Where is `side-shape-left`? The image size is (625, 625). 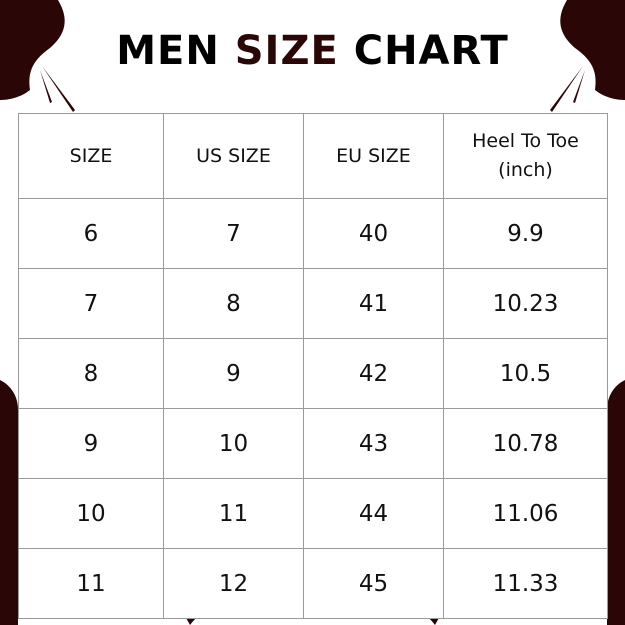 side-shape-left is located at coordinates (9, 502).